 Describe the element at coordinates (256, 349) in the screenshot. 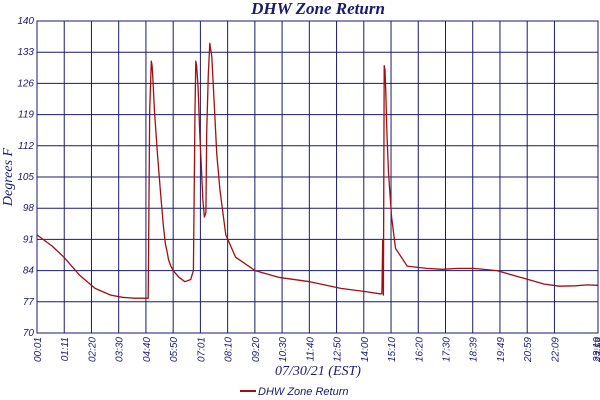

I see `x-tick-label: 09:20` at that location.